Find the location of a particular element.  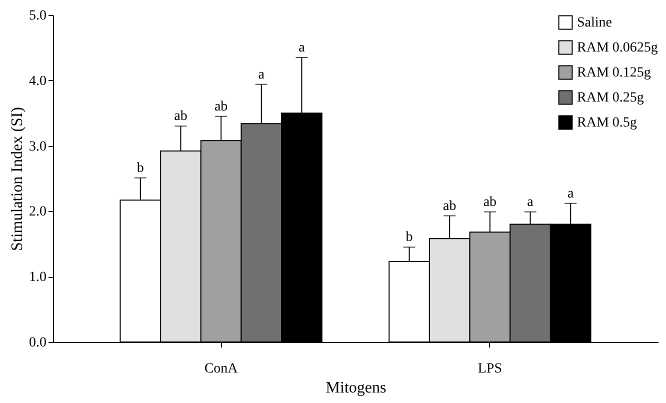

y-axis-title: Stimulation Index (SI) is located at coordinates (17, 179).